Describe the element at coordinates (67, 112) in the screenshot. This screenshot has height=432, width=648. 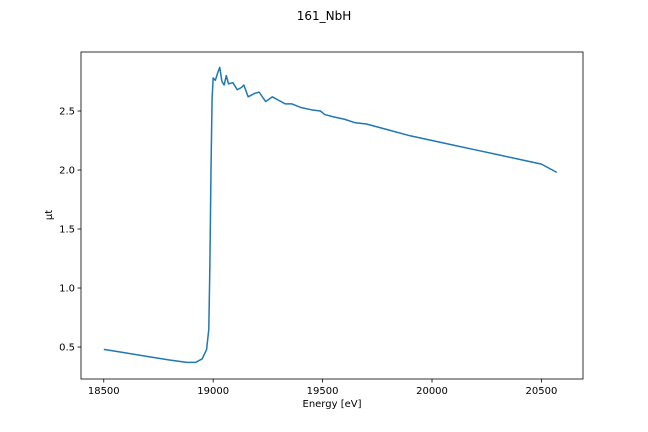
I see `y-tick-label: 2.5` at that location.